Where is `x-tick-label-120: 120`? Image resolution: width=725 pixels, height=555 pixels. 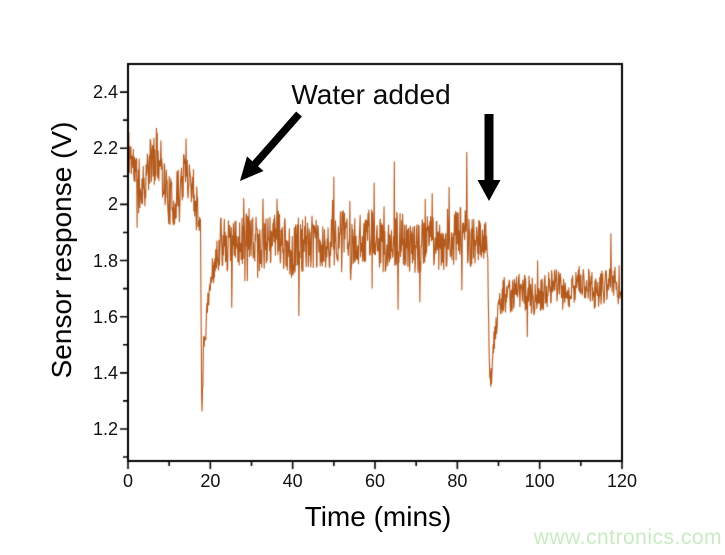 x-tick-label-120: 120 is located at coordinates (622, 481).